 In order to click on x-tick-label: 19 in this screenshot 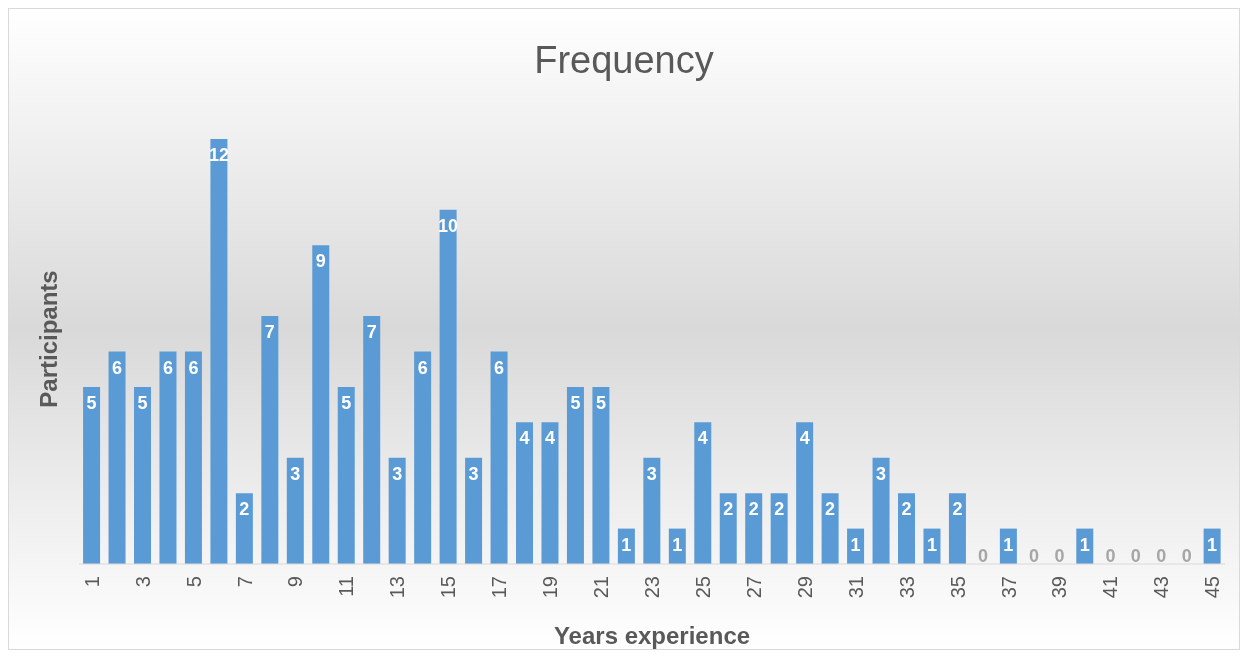, I will do `click(550, 587)`.